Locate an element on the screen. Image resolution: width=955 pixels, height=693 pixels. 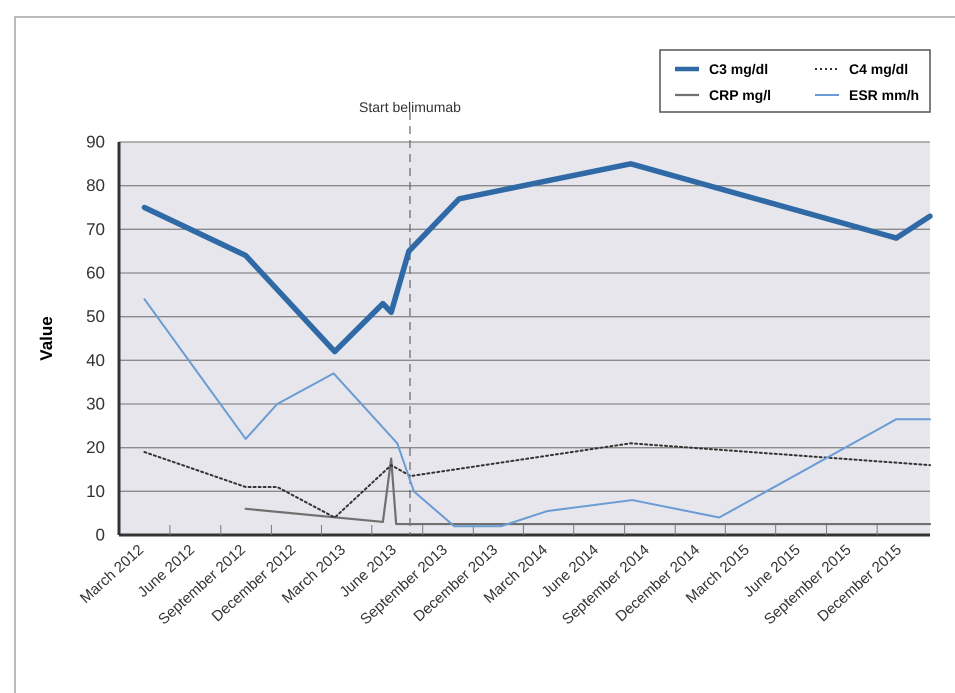
legend-label: CRP mg/l is located at coordinates (740, 95).